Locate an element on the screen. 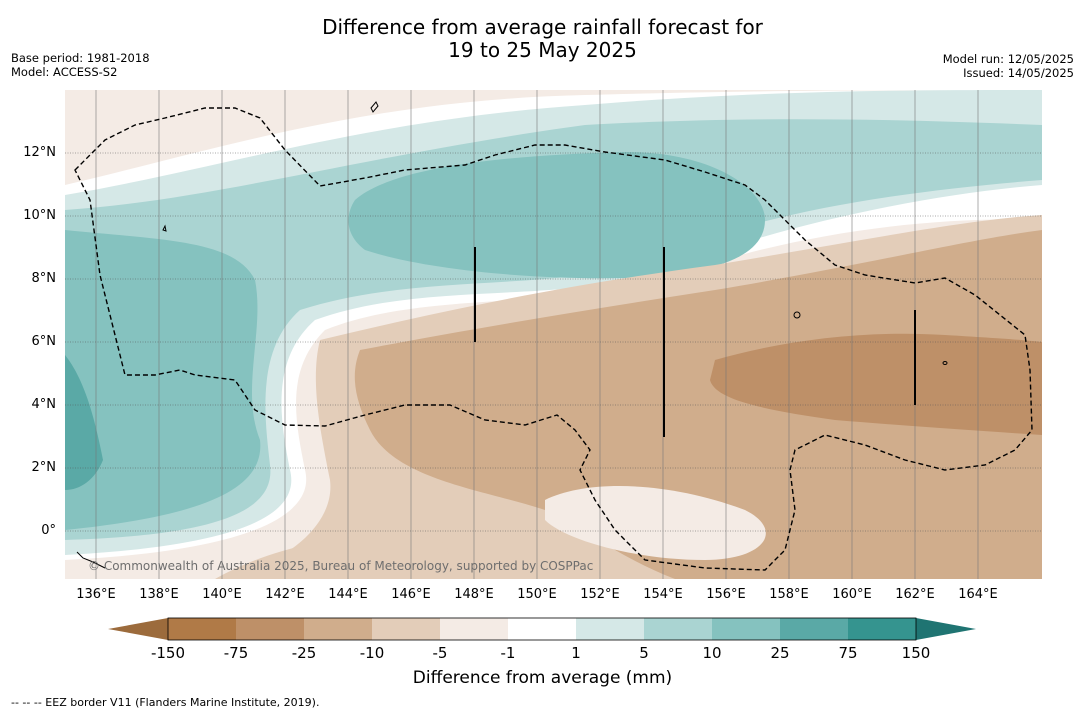 The image size is (1085, 713). lat-label-6n: 6°N is located at coordinates (44, 341).